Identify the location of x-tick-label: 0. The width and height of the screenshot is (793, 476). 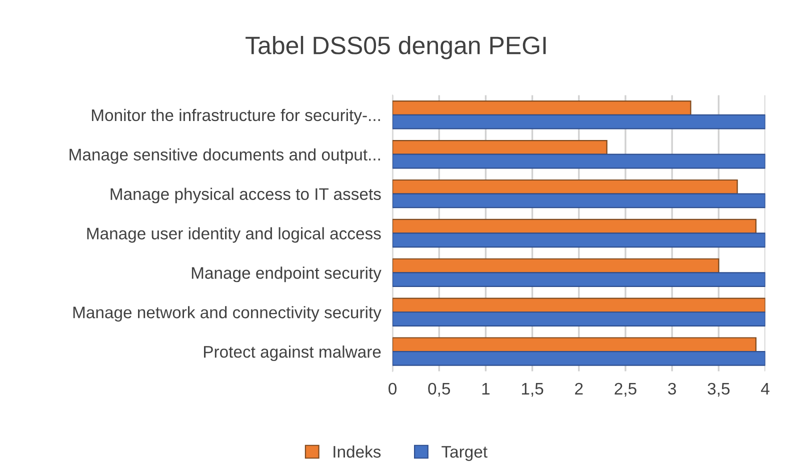
(392, 388).